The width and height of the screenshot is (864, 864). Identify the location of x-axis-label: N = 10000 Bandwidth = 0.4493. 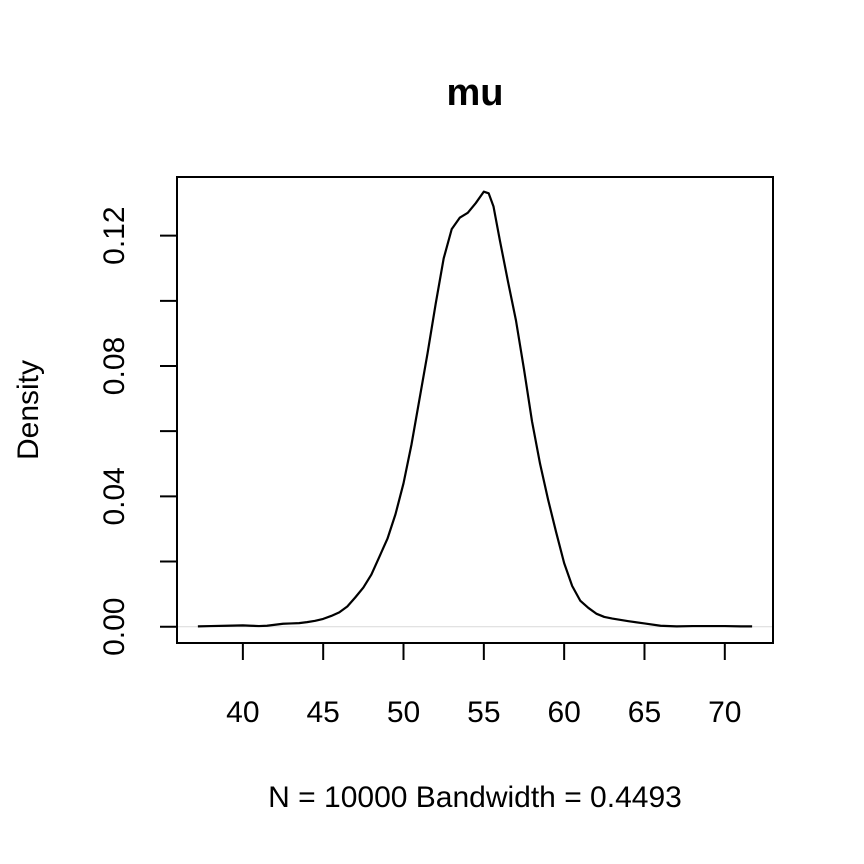
(475, 797).